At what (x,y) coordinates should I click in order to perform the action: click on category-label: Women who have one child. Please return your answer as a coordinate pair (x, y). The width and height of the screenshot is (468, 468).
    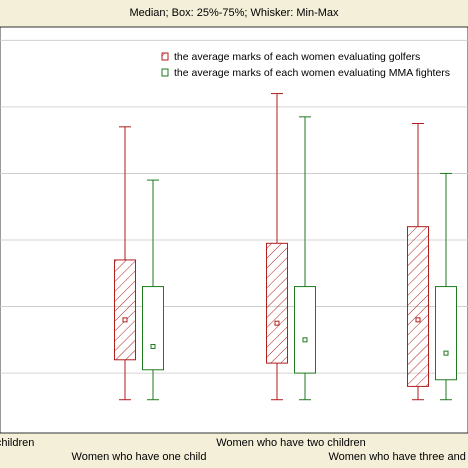
    Looking at the image, I should click on (139, 457).